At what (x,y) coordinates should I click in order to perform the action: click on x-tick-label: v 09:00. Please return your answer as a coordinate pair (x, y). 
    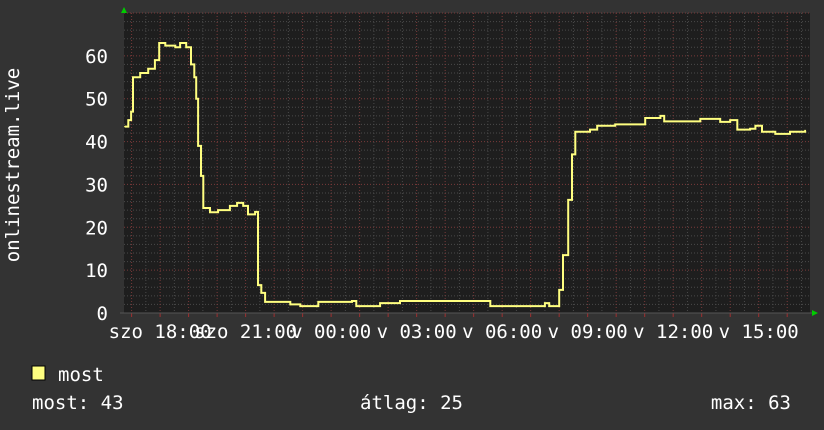
    Looking at the image, I should click on (588, 332).